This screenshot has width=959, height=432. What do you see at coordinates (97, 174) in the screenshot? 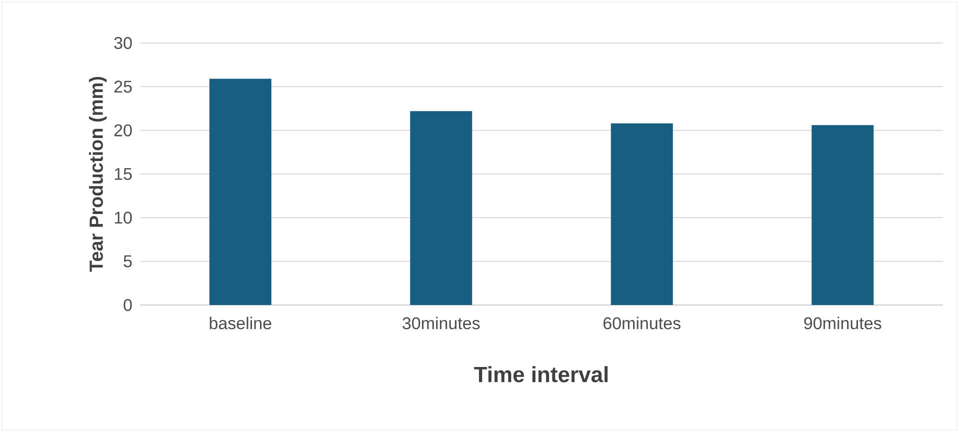
I see `y-axis-title: Tear Production (mm)` at bounding box center [97, 174].